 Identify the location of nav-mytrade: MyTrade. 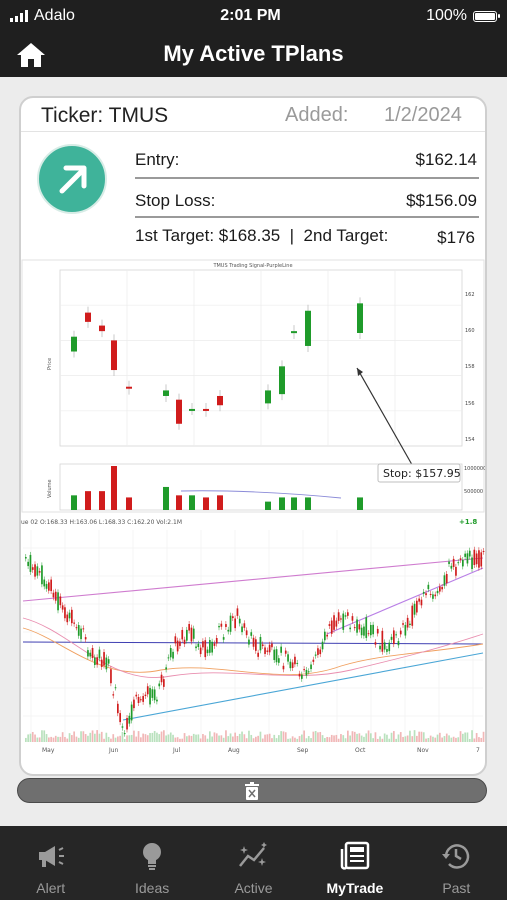
(354, 863).